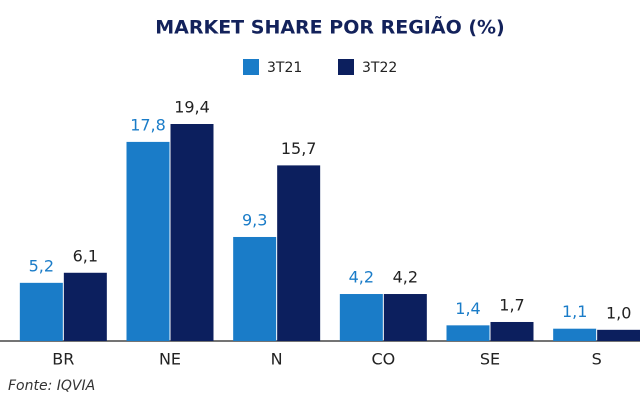 This screenshot has width=640, height=400. Describe the element at coordinates (330, 27) in the screenshot. I see `chart-title: MARKET SHARE POR REGIÃO (%)` at that location.